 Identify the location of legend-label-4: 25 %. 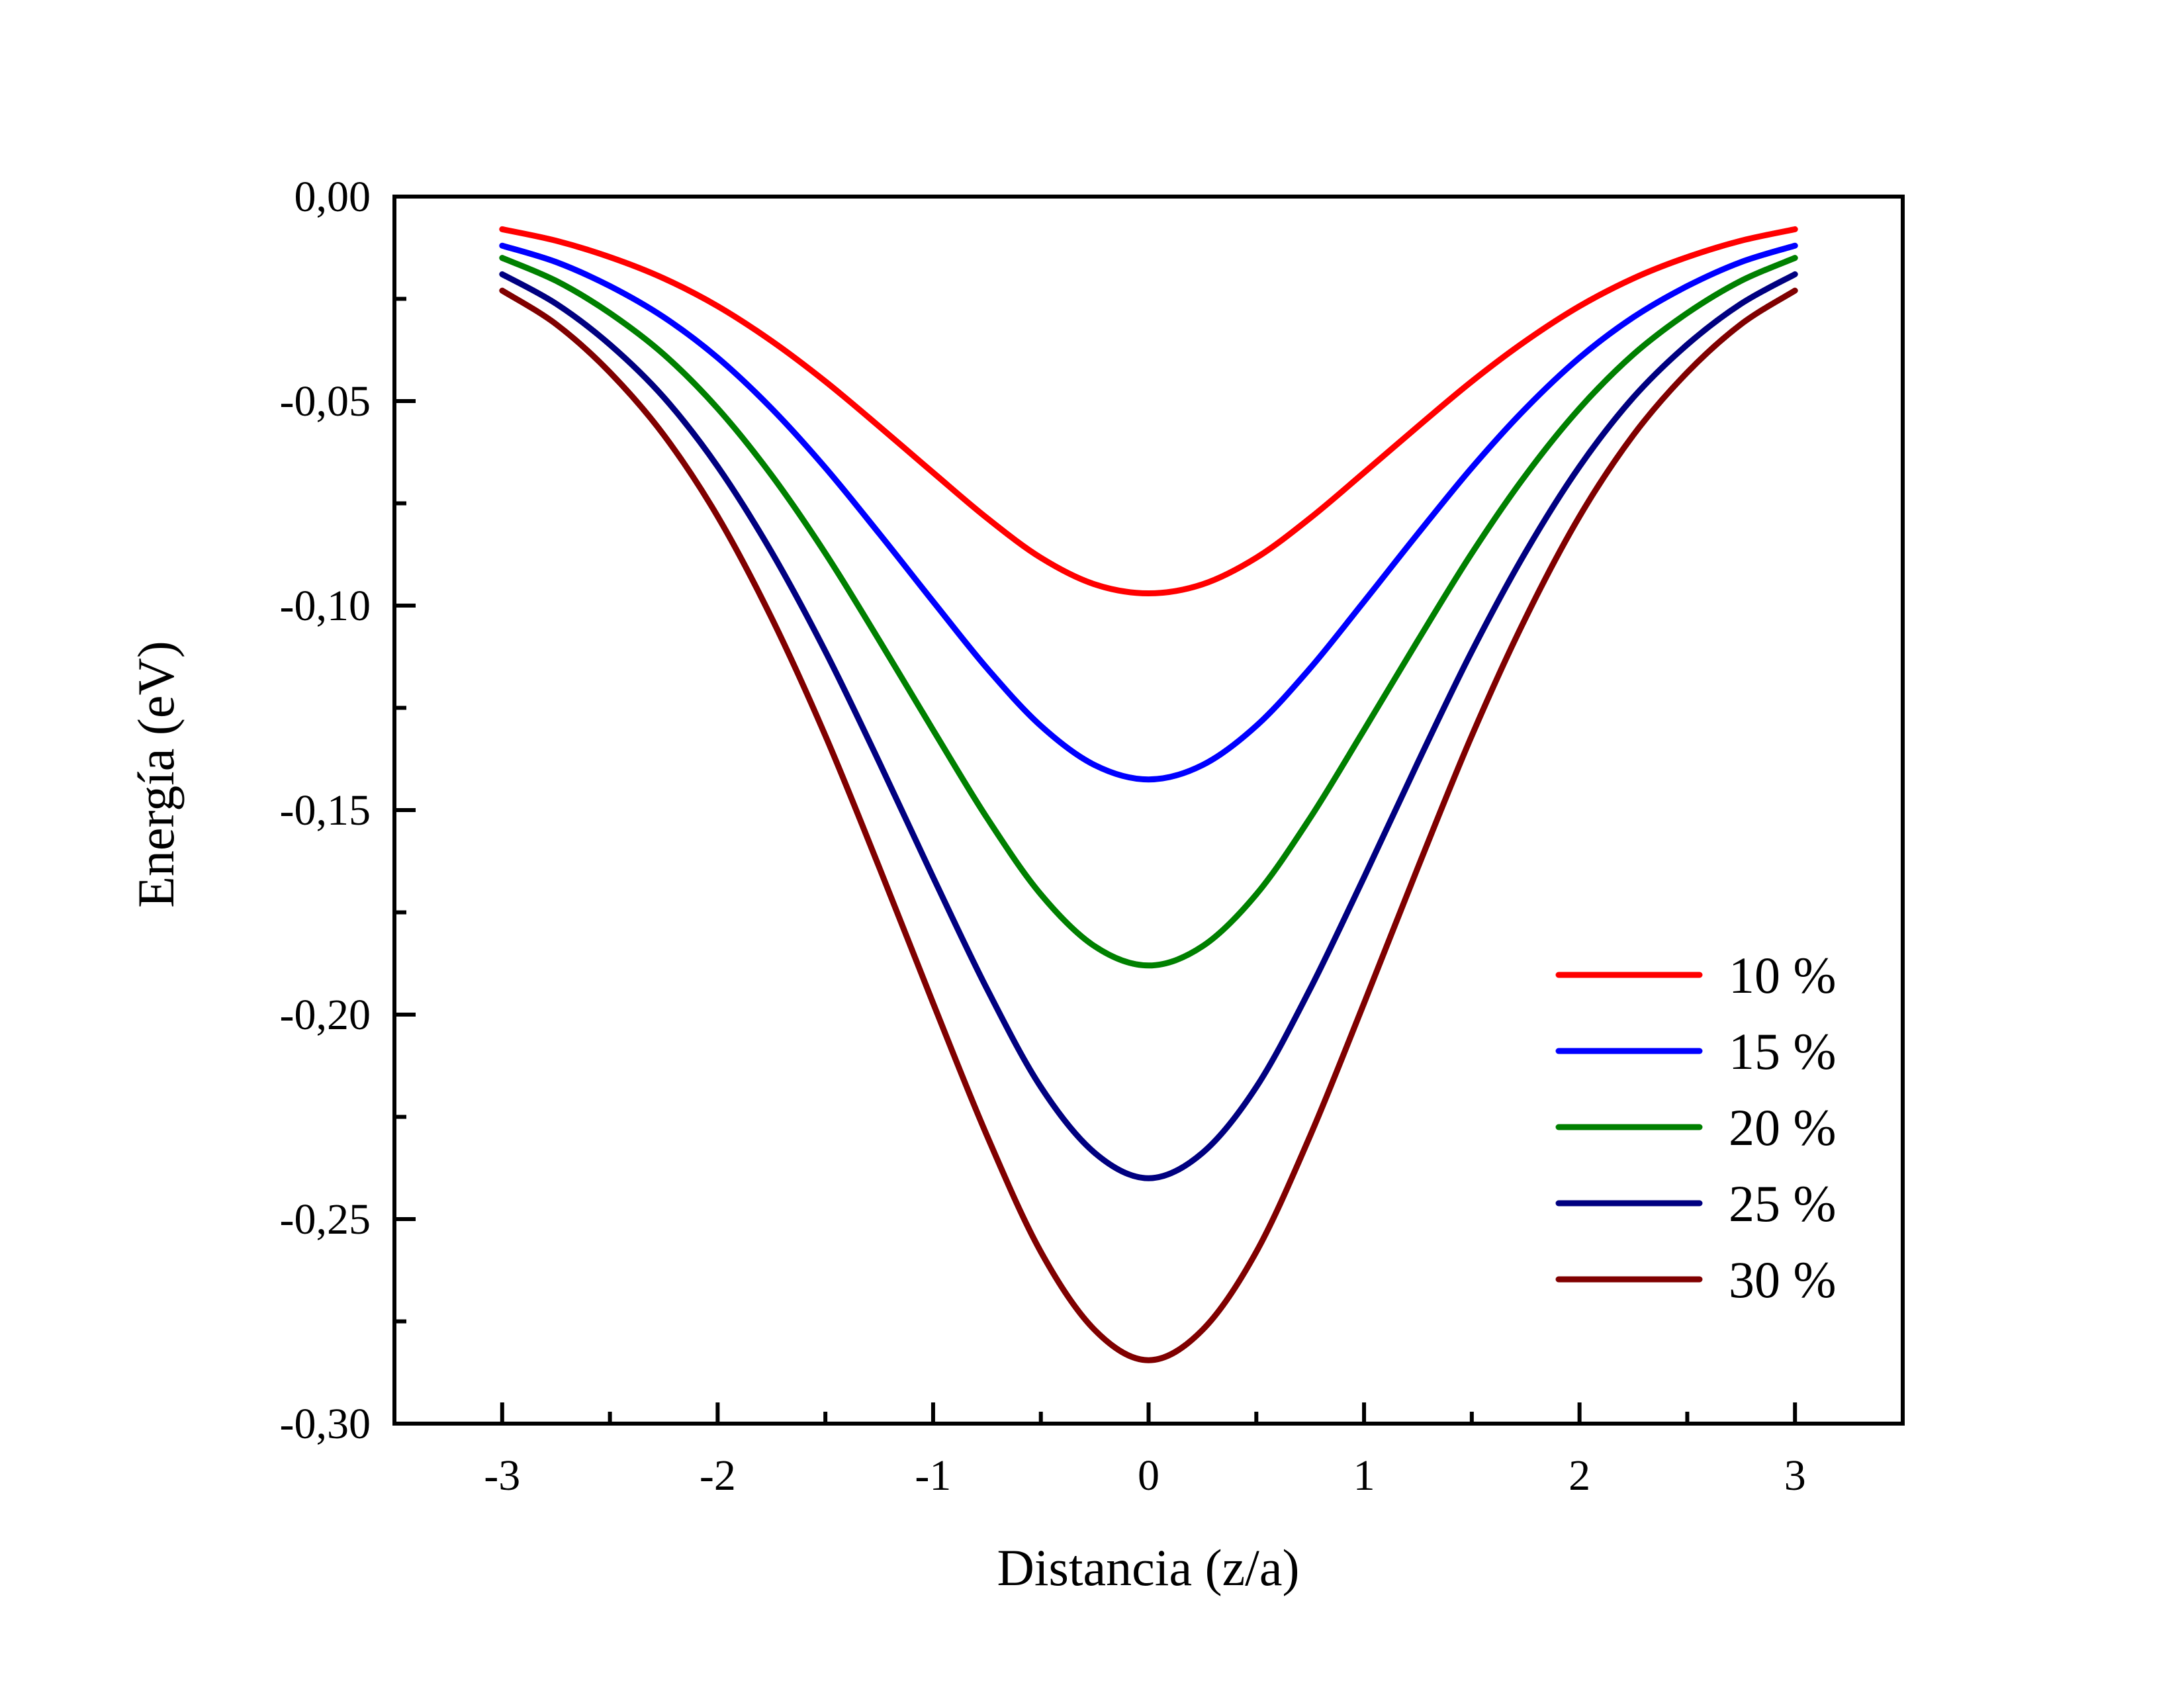
(1783, 1203).